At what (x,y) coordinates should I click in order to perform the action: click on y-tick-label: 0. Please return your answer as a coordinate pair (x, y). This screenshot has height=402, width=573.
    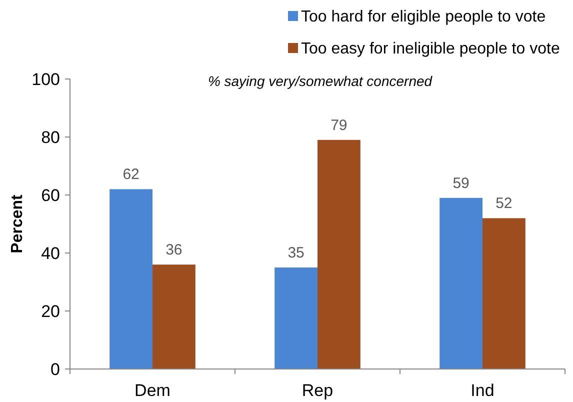
    Looking at the image, I should click on (55, 369).